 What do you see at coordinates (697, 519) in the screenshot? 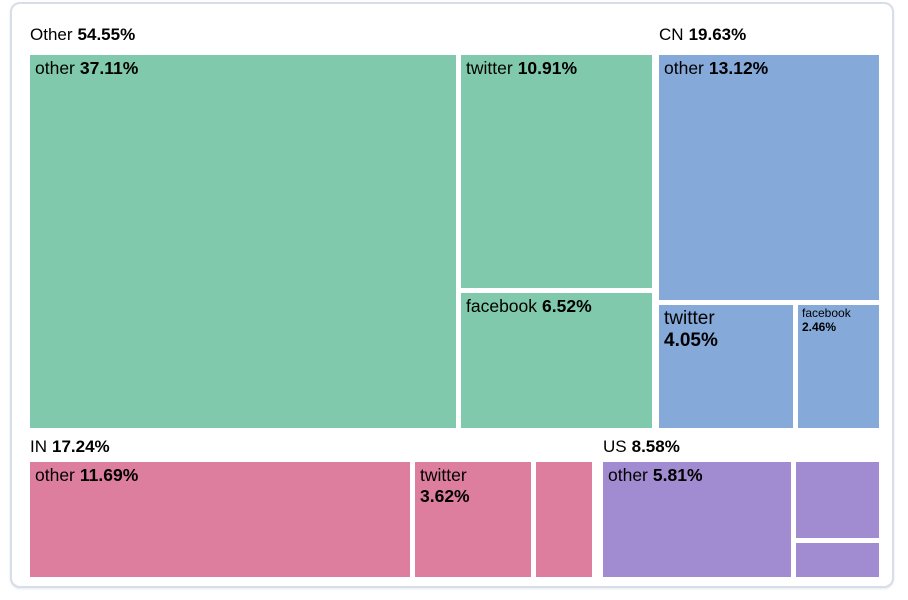
I see `treemap-cell-us-other: other 5.81%` at bounding box center [697, 519].